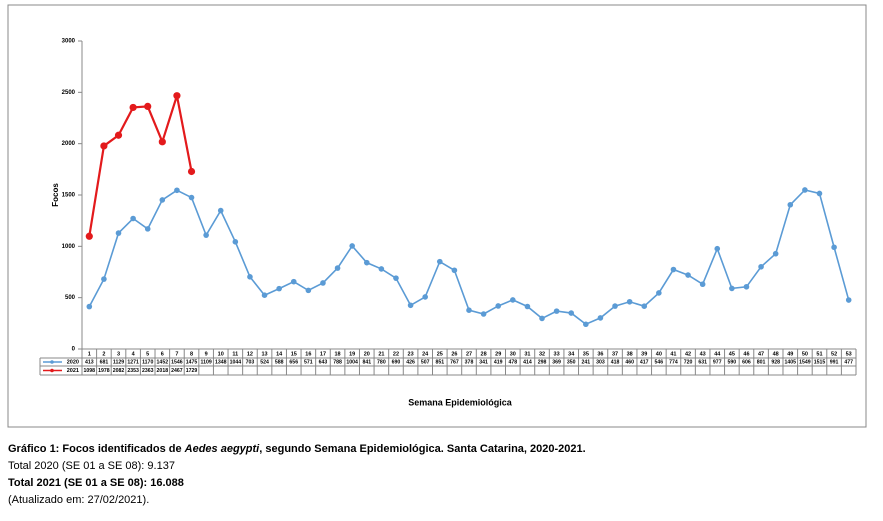 Image resolution: width=883 pixels, height=521 pixels. Describe the element at coordinates (147, 354) in the screenshot. I see `x-tick-label: 5` at that location.